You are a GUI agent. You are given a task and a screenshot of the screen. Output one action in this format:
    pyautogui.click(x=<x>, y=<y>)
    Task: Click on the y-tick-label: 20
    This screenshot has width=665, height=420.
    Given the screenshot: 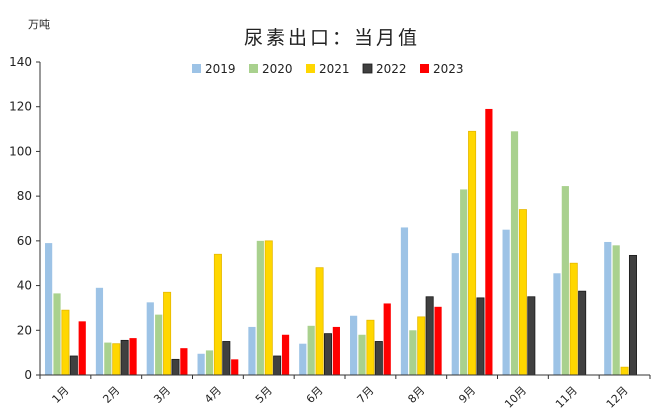 What is the action you would take?
    pyautogui.click(x=24, y=330)
    